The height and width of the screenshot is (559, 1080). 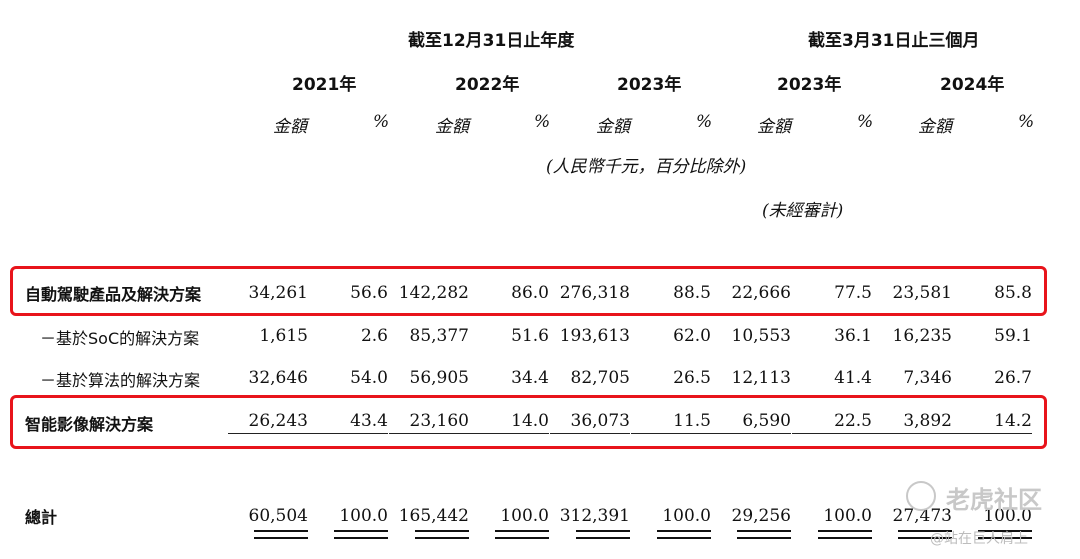 What do you see at coordinates (1013, 378) in the screenshot?
I see `cell-value: 26.7` at bounding box center [1013, 378].